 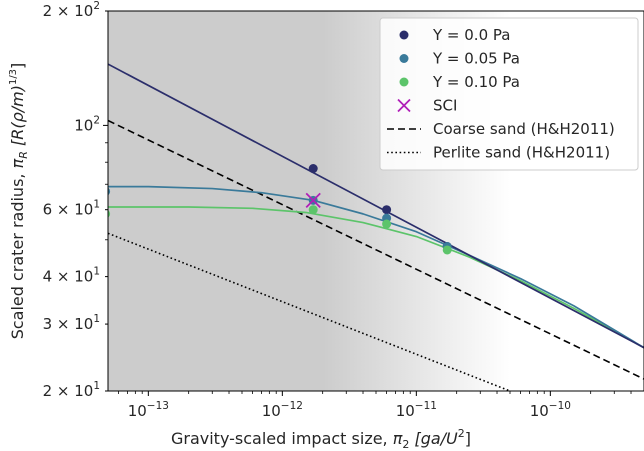 I want to click on y-tick-label: 4 × 101, so click(x=71, y=276).